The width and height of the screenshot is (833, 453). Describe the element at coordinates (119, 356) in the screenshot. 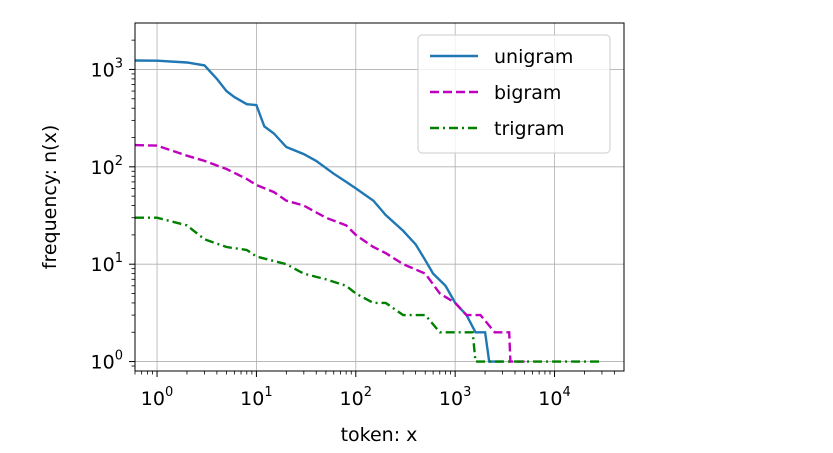

I see `y-tick-label-exponent: 0` at that location.